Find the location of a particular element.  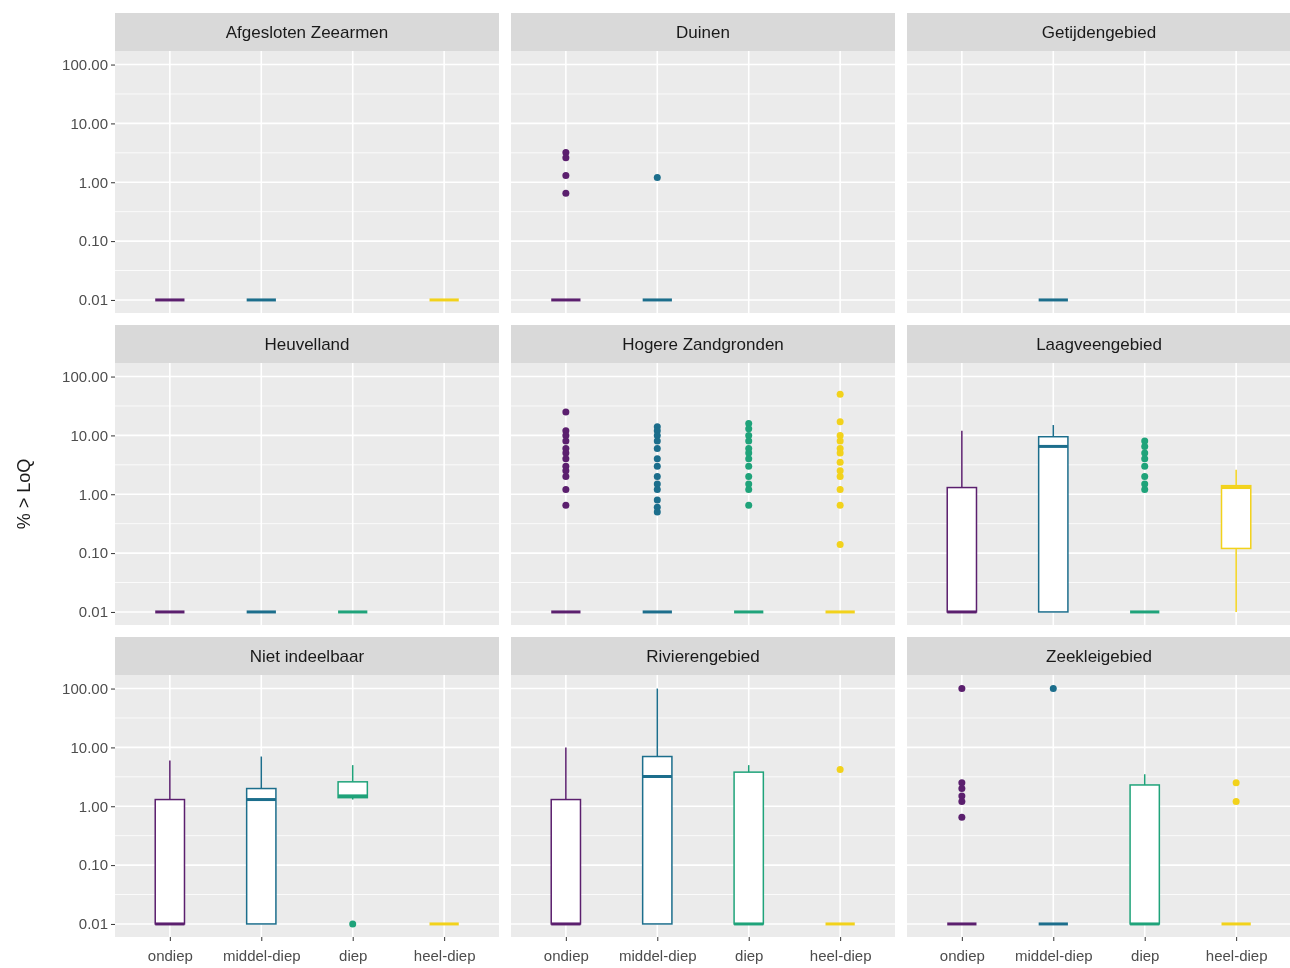

chart-title: Rivierengebied is located at coordinates (703, 656).